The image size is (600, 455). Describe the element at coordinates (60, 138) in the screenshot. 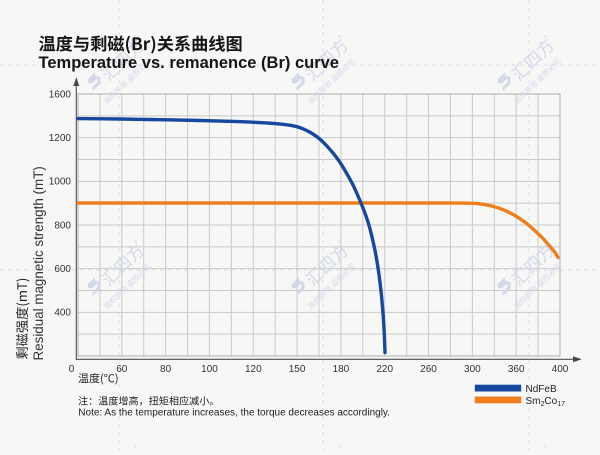

I see `svg-text: 1200` at that location.